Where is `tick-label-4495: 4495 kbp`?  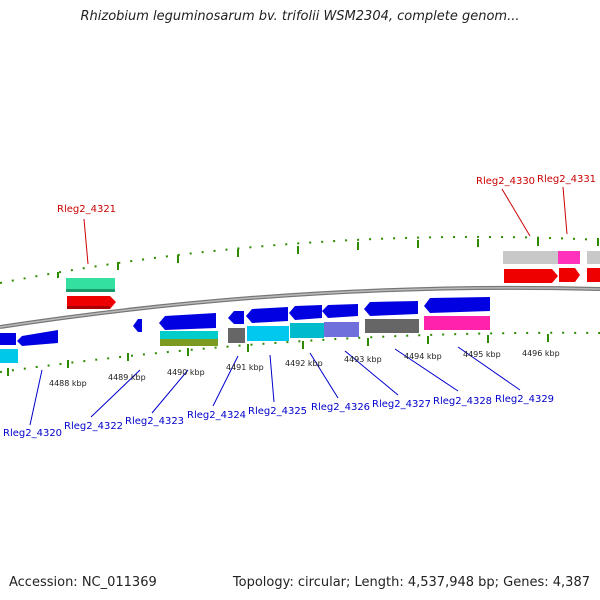 tick-label-4495: 4495 kbp is located at coordinates (482, 354).